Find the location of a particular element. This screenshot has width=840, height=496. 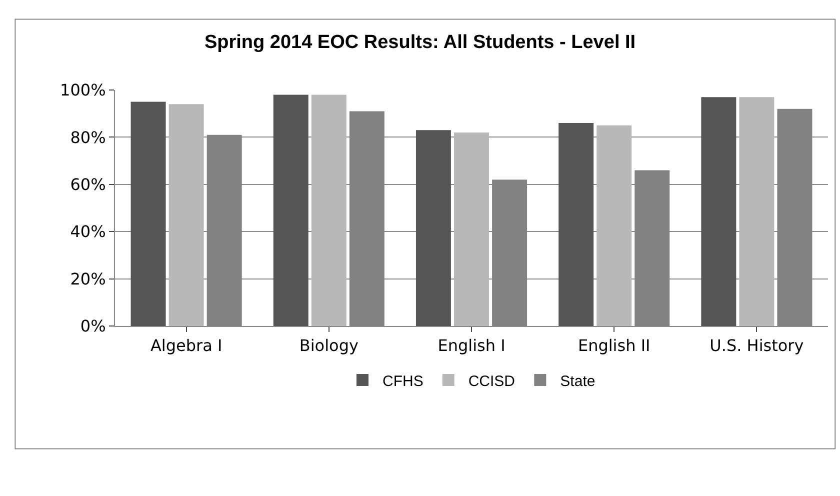

y-tick-label: 20% is located at coordinates (88, 278).